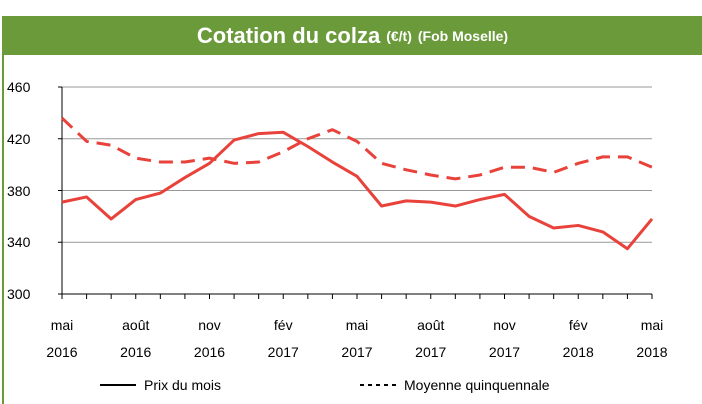  Describe the element at coordinates (19, 190) in the screenshot. I see `y-tick-label: 380` at that location.